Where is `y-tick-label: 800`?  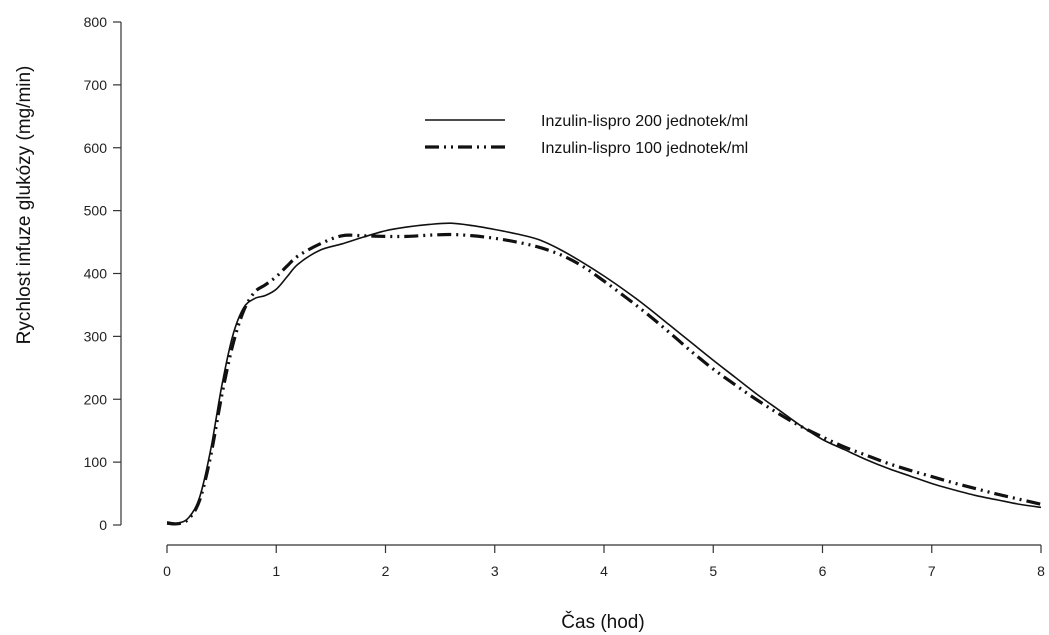 y-tick-label: 800 is located at coordinates (96, 22).